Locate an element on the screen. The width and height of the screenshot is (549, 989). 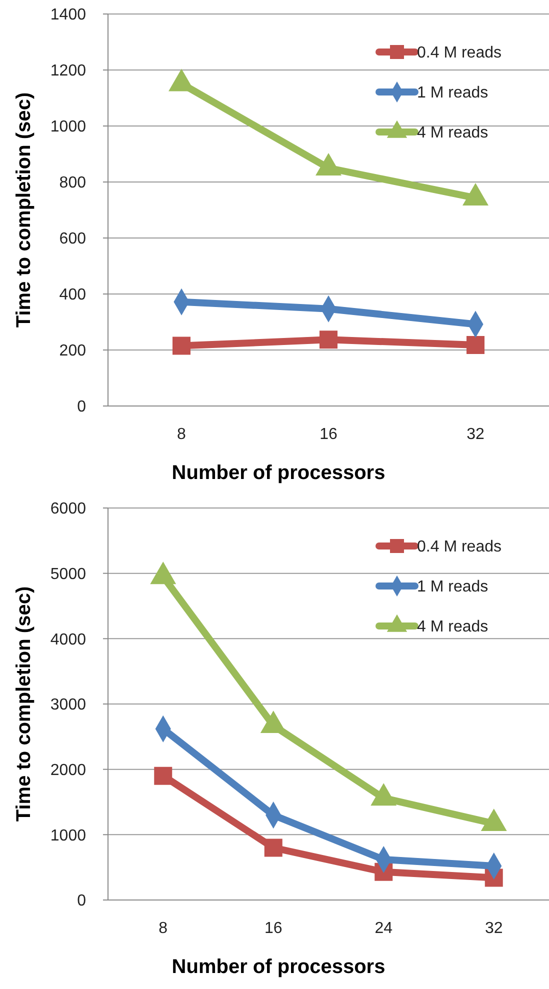
y-tick-label: 4000 is located at coordinates (68, 639).